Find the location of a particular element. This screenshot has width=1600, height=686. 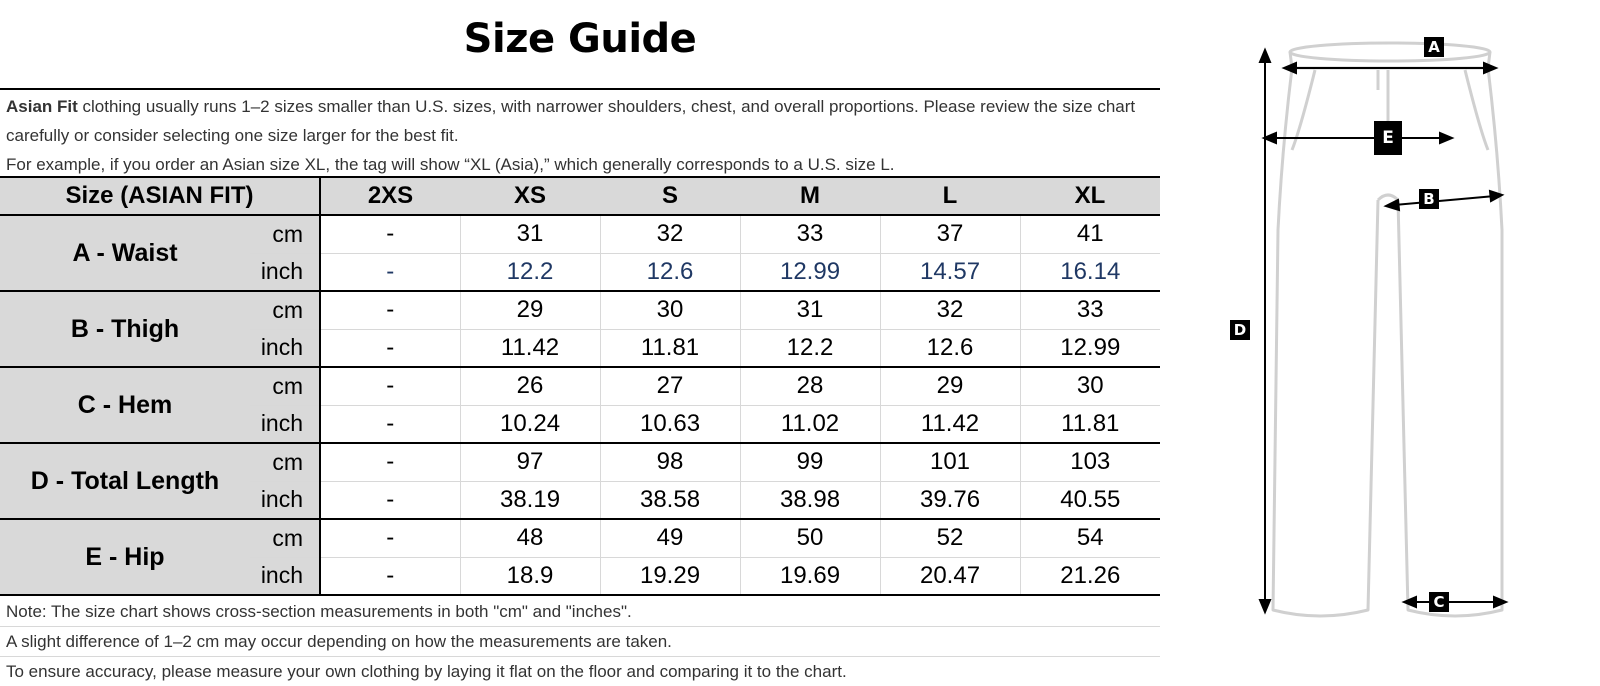

table-cell: 11.02 is located at coordinates (810, 424).